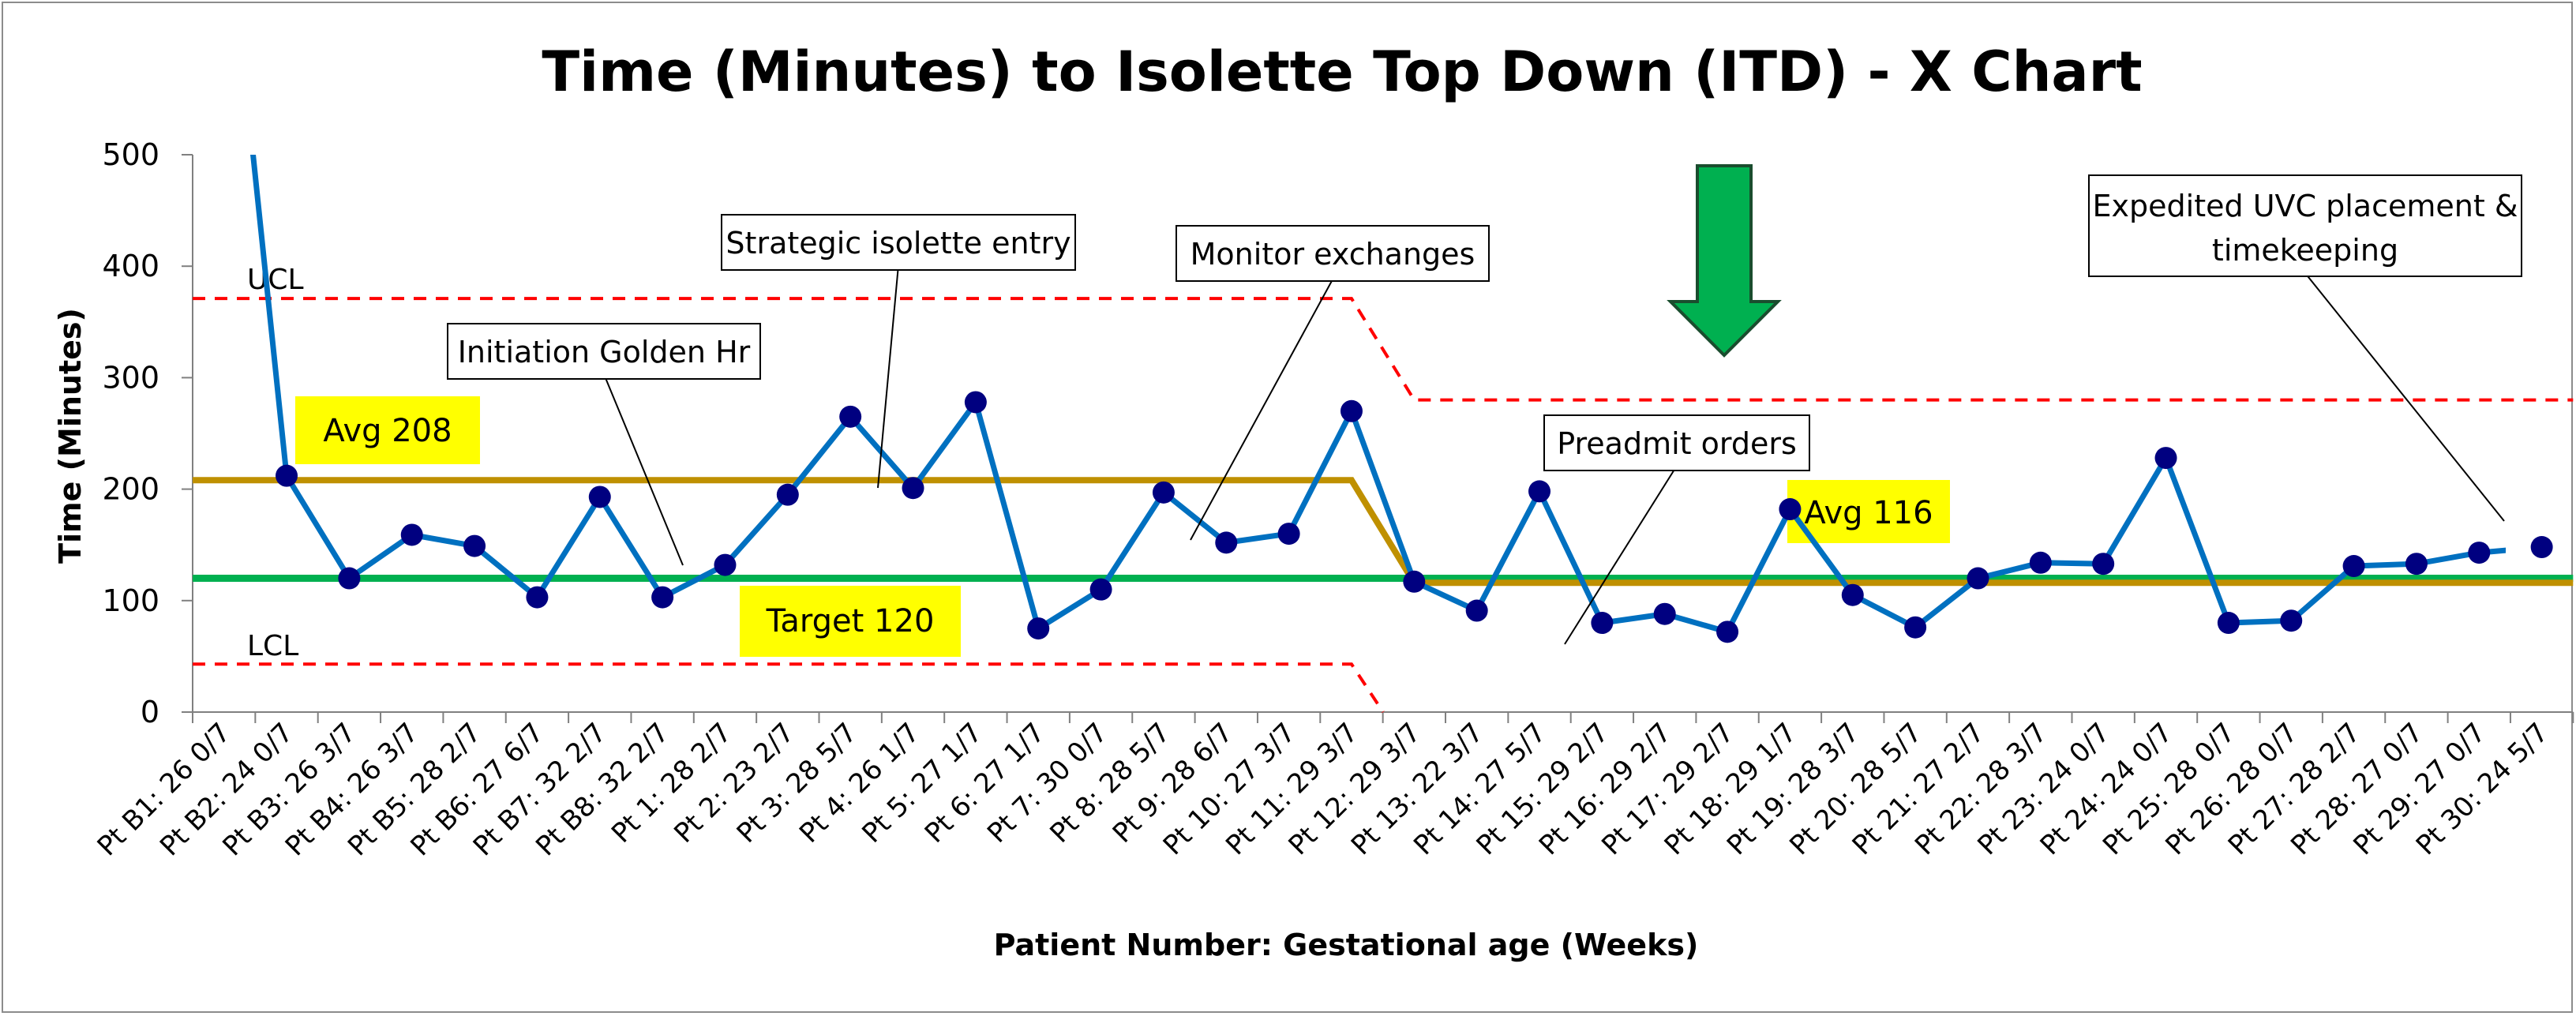 Image resolution: width=2576 pixels, height=1016 pixels. Describe the element at coordinates (898, 351) in the screenshot. I see `callout-strategic-isolette-entry: Strategic isolette entry` at that location.